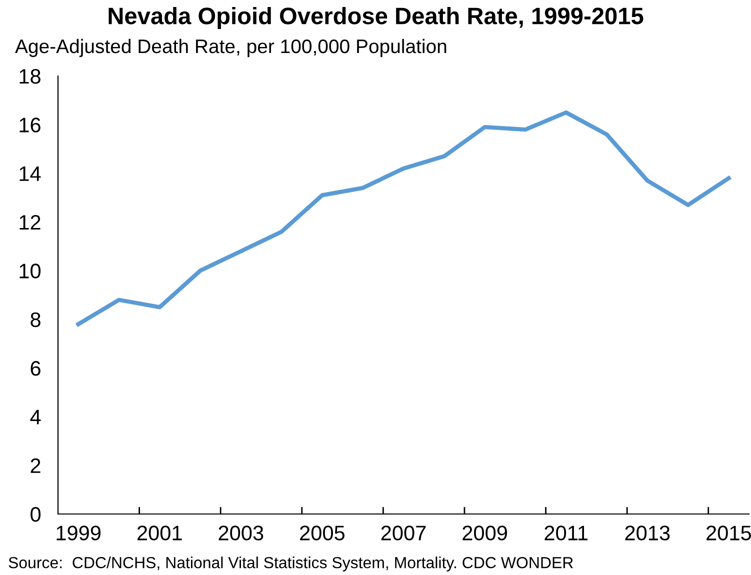 The height and width of the screenshot is (575, 751). Describe the element at coordinates (403, 533) in the screenshot. I see `x-tick-label: 2007` at that location.